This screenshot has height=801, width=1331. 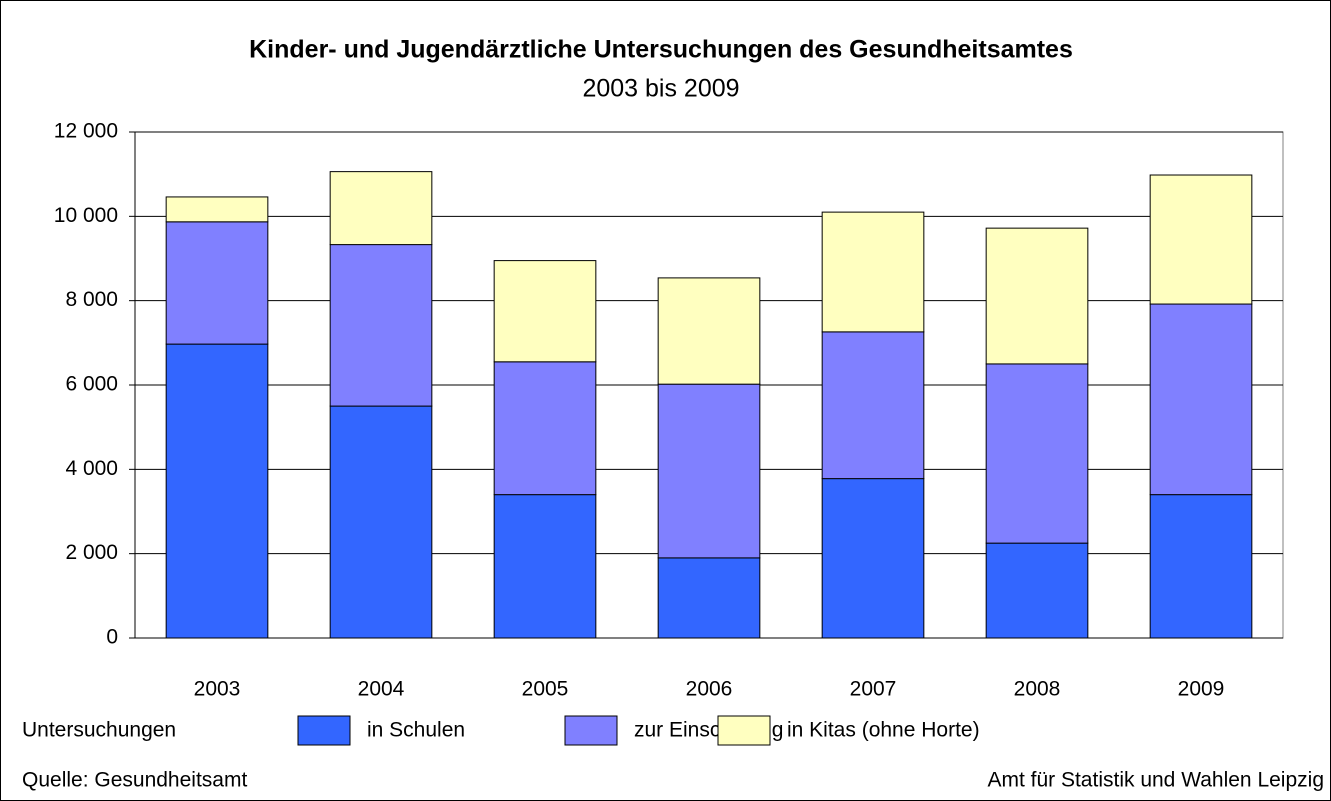 I want to click on credit: Amt für Statistik und Wahlen Leipzig, so click(x=1155, y=780).